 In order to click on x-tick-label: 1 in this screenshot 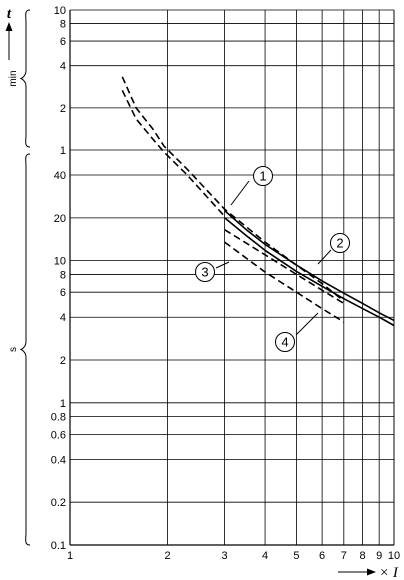, I will do `click(70, 556)`.